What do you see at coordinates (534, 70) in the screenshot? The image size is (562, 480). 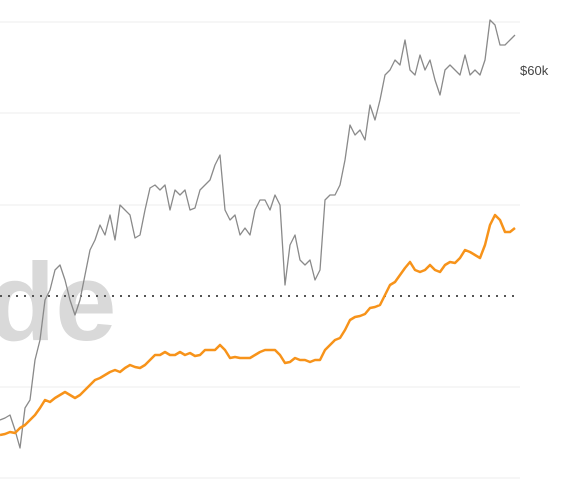 I see `y-tick-label: $60k` at bounding box center [534, 70].